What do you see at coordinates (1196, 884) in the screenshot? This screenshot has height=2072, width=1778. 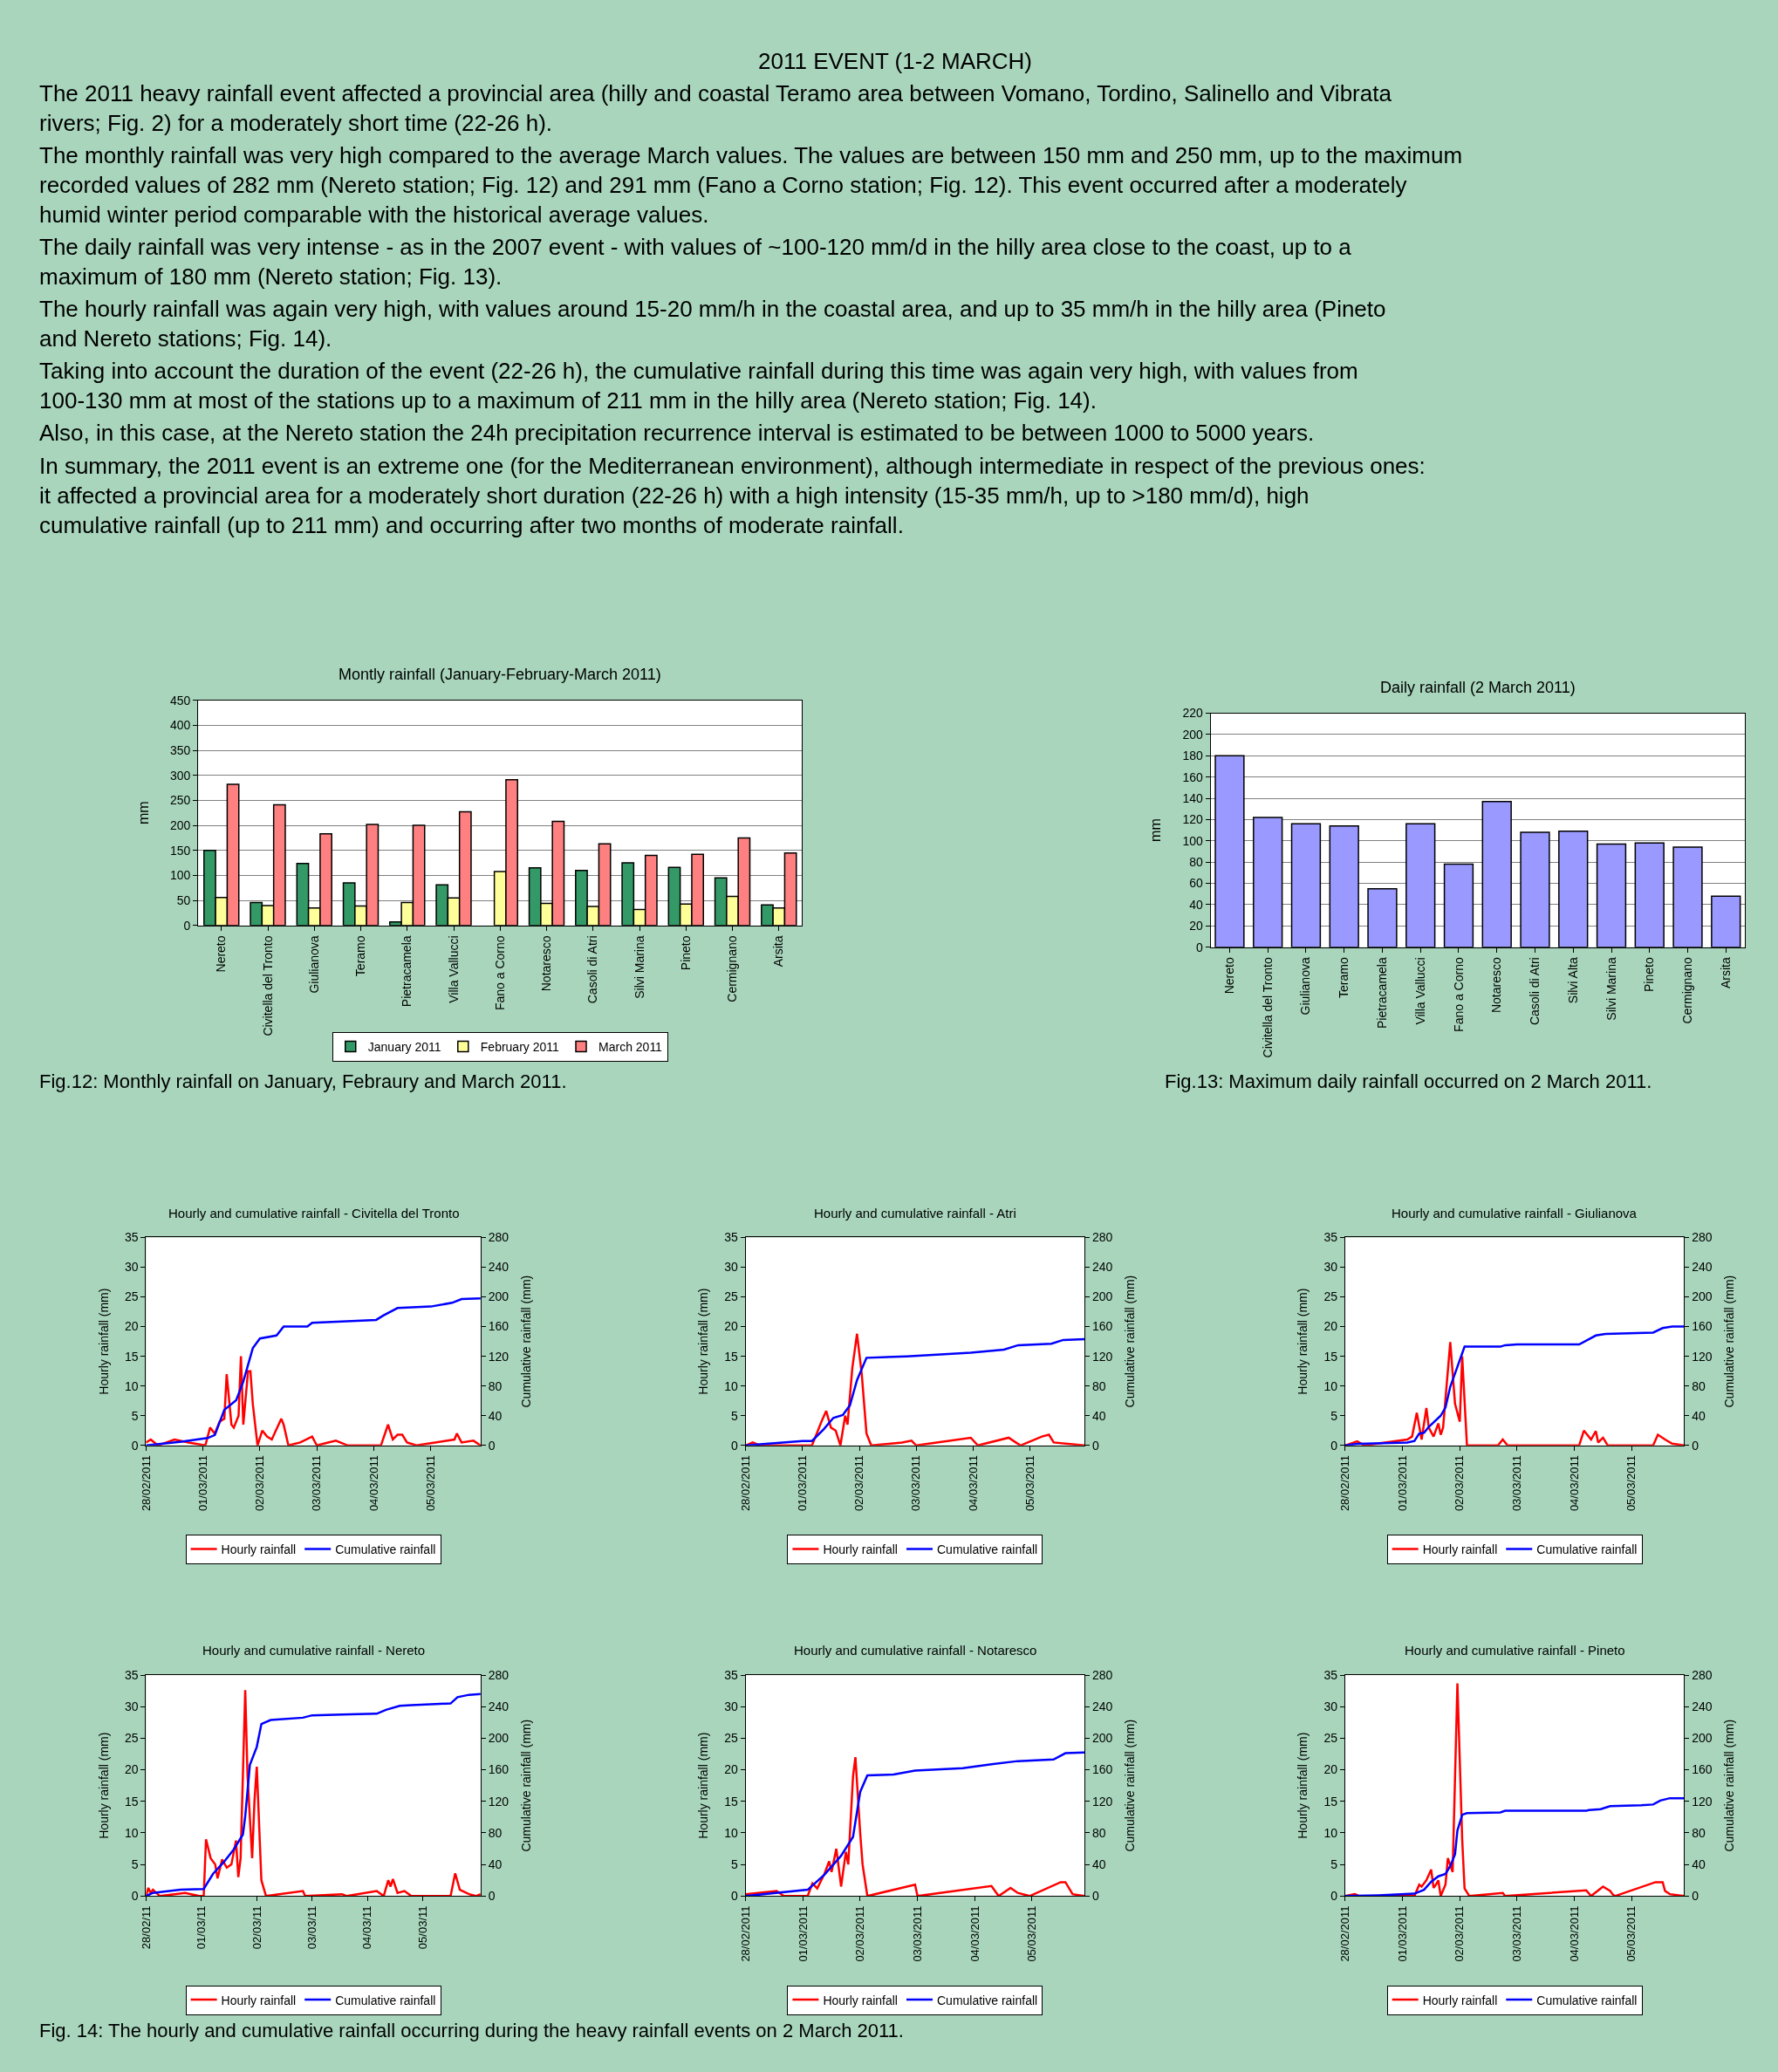 I see `y-tick-label: 60` at bounding box center [1196, 884].